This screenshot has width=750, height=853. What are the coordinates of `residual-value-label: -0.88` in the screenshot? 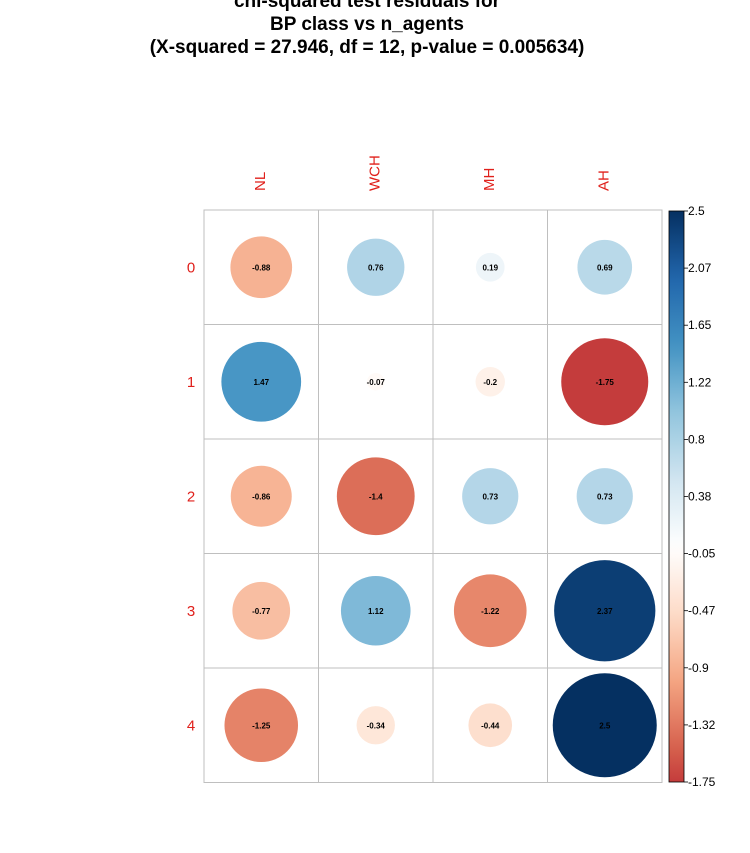 It's located at (261, 267).